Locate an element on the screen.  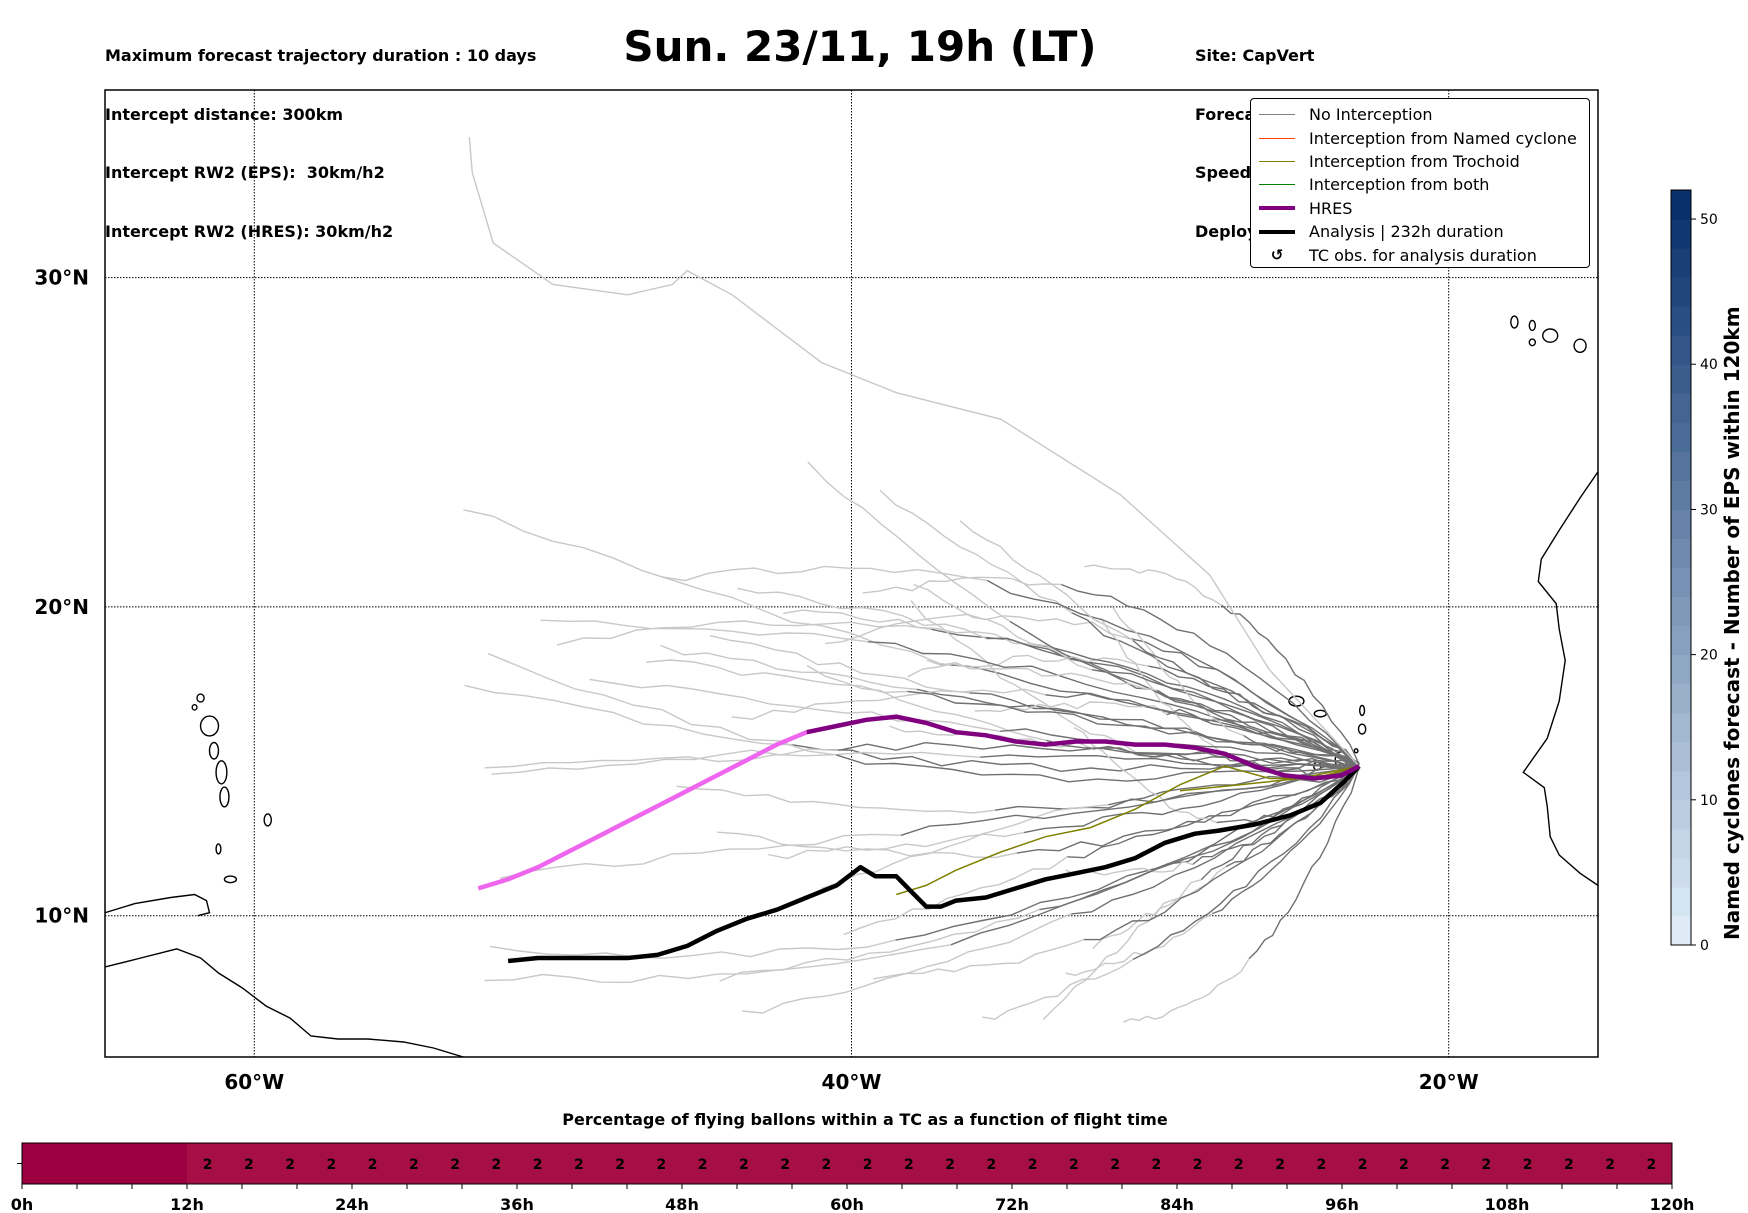
legend-item-trochoid: Interception from Trochoid is located at coordinates (1420, 161).